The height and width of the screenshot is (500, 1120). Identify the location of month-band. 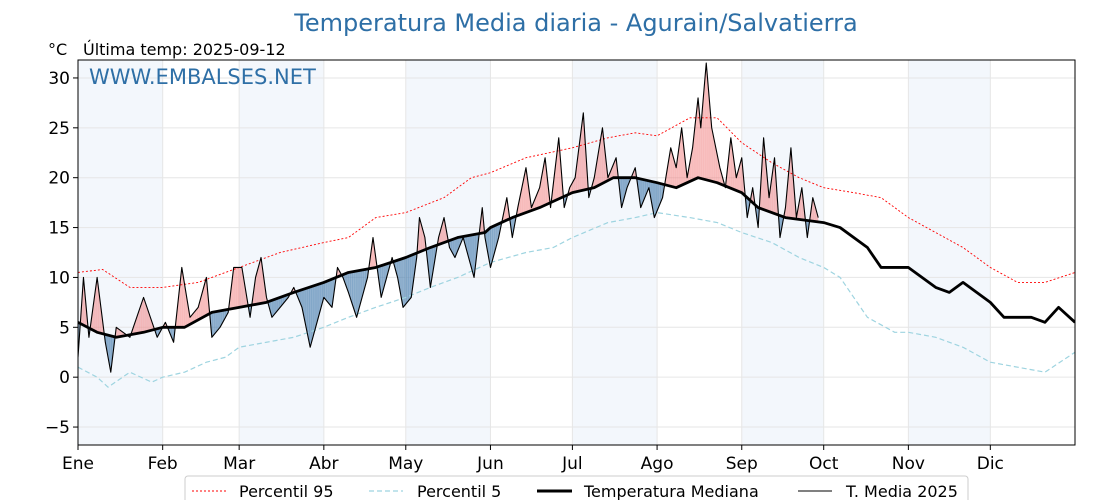
(120, 252).